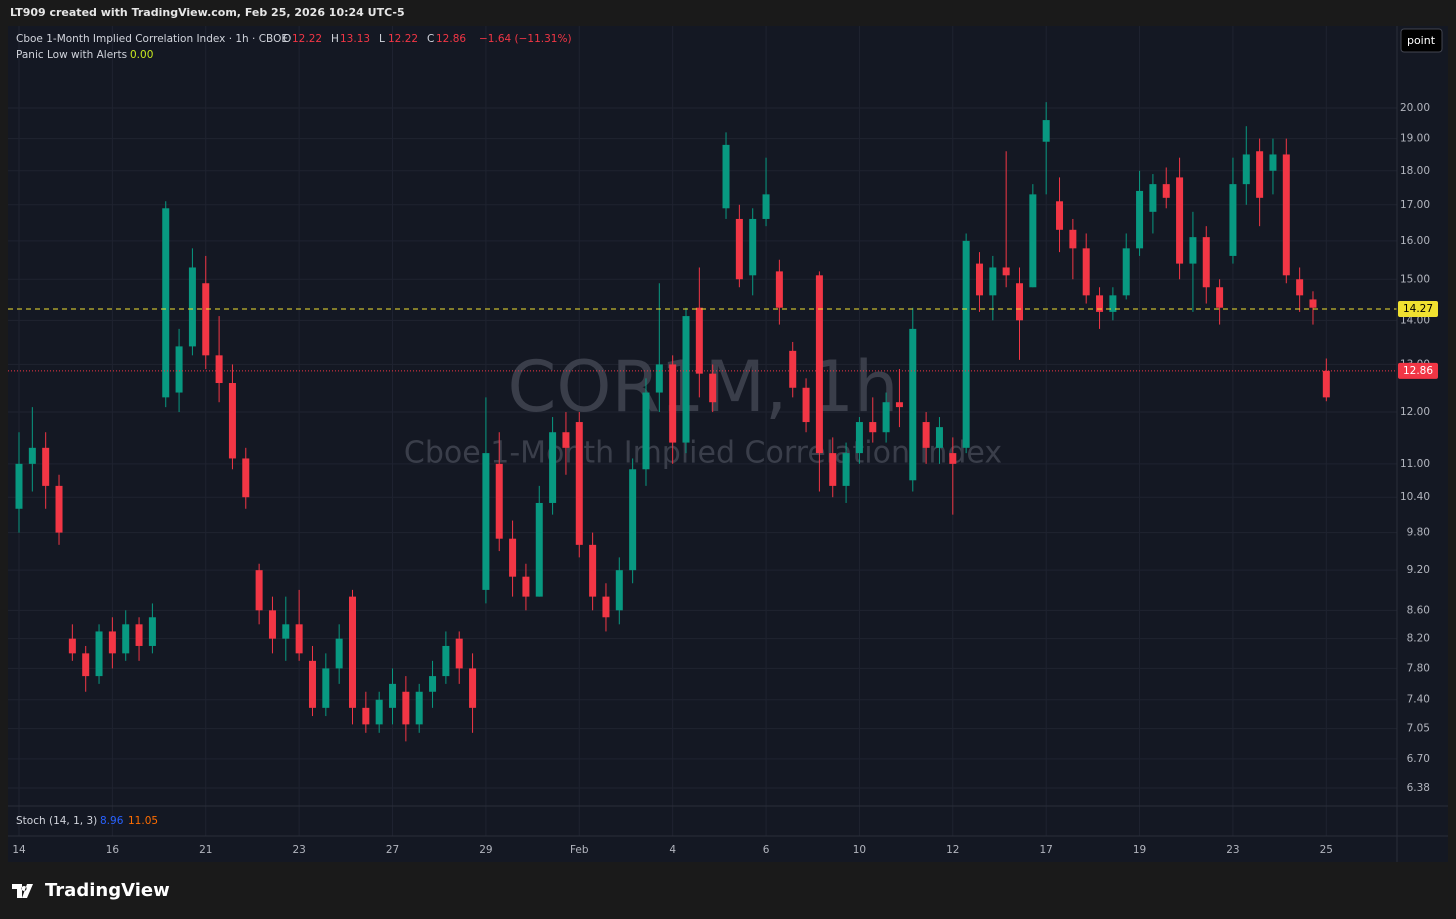 Image resolution: width=1456 pixels, height=919 pixels. What do you see at coordinates (703, 387) in the screenshot?
I see `watermark-title: COR1M, 1h` at bounding box center [703, 387].